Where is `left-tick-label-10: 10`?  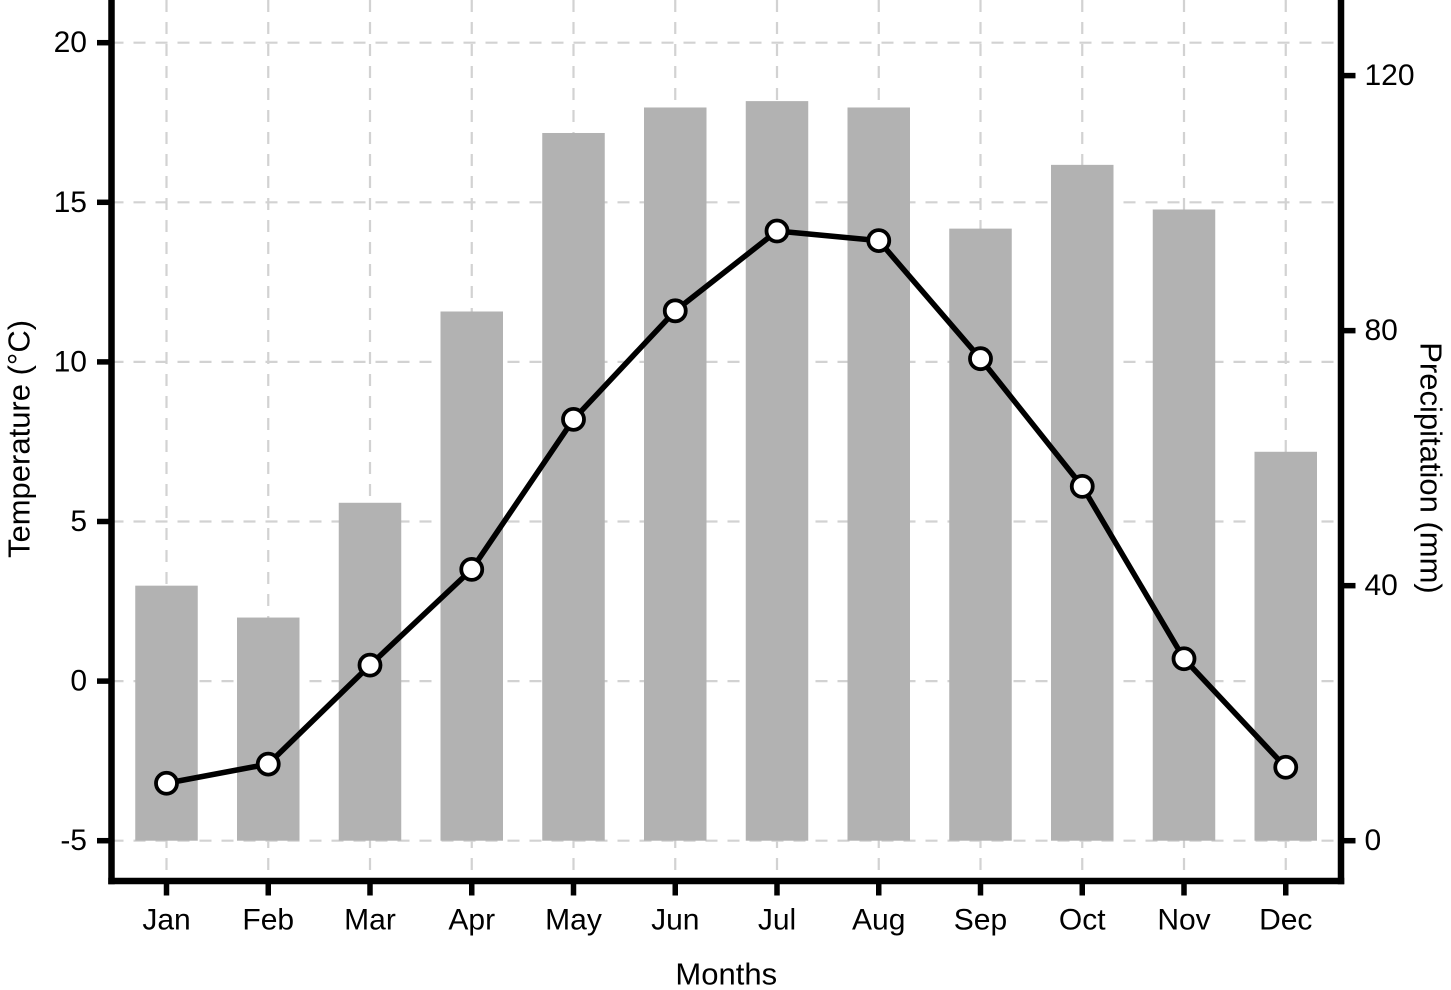 left-tick-label-10: 10 is located at coordinates (70, 361).